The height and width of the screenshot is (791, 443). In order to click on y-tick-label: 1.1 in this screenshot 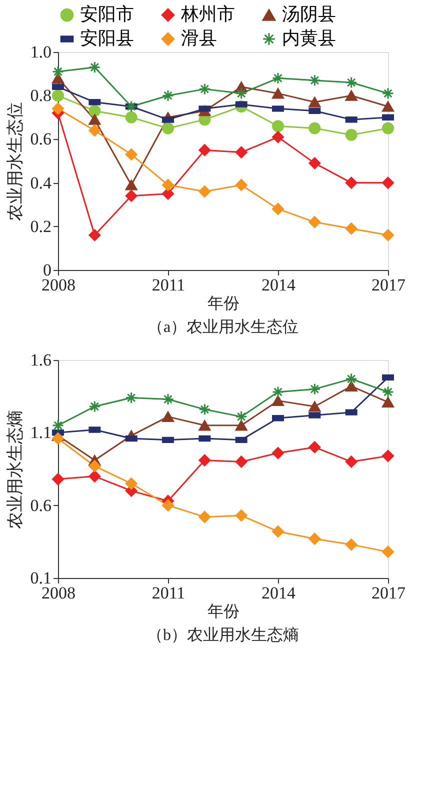, I will do `click(41, 432)`.